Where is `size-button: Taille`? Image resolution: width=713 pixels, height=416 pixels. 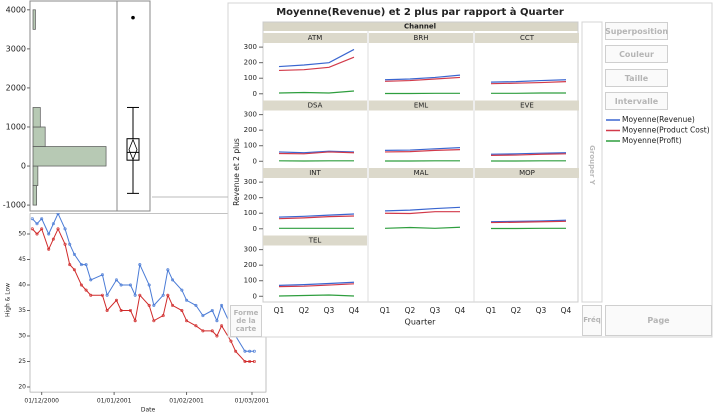
size-button: Taille is located at coordinates (636, 78).